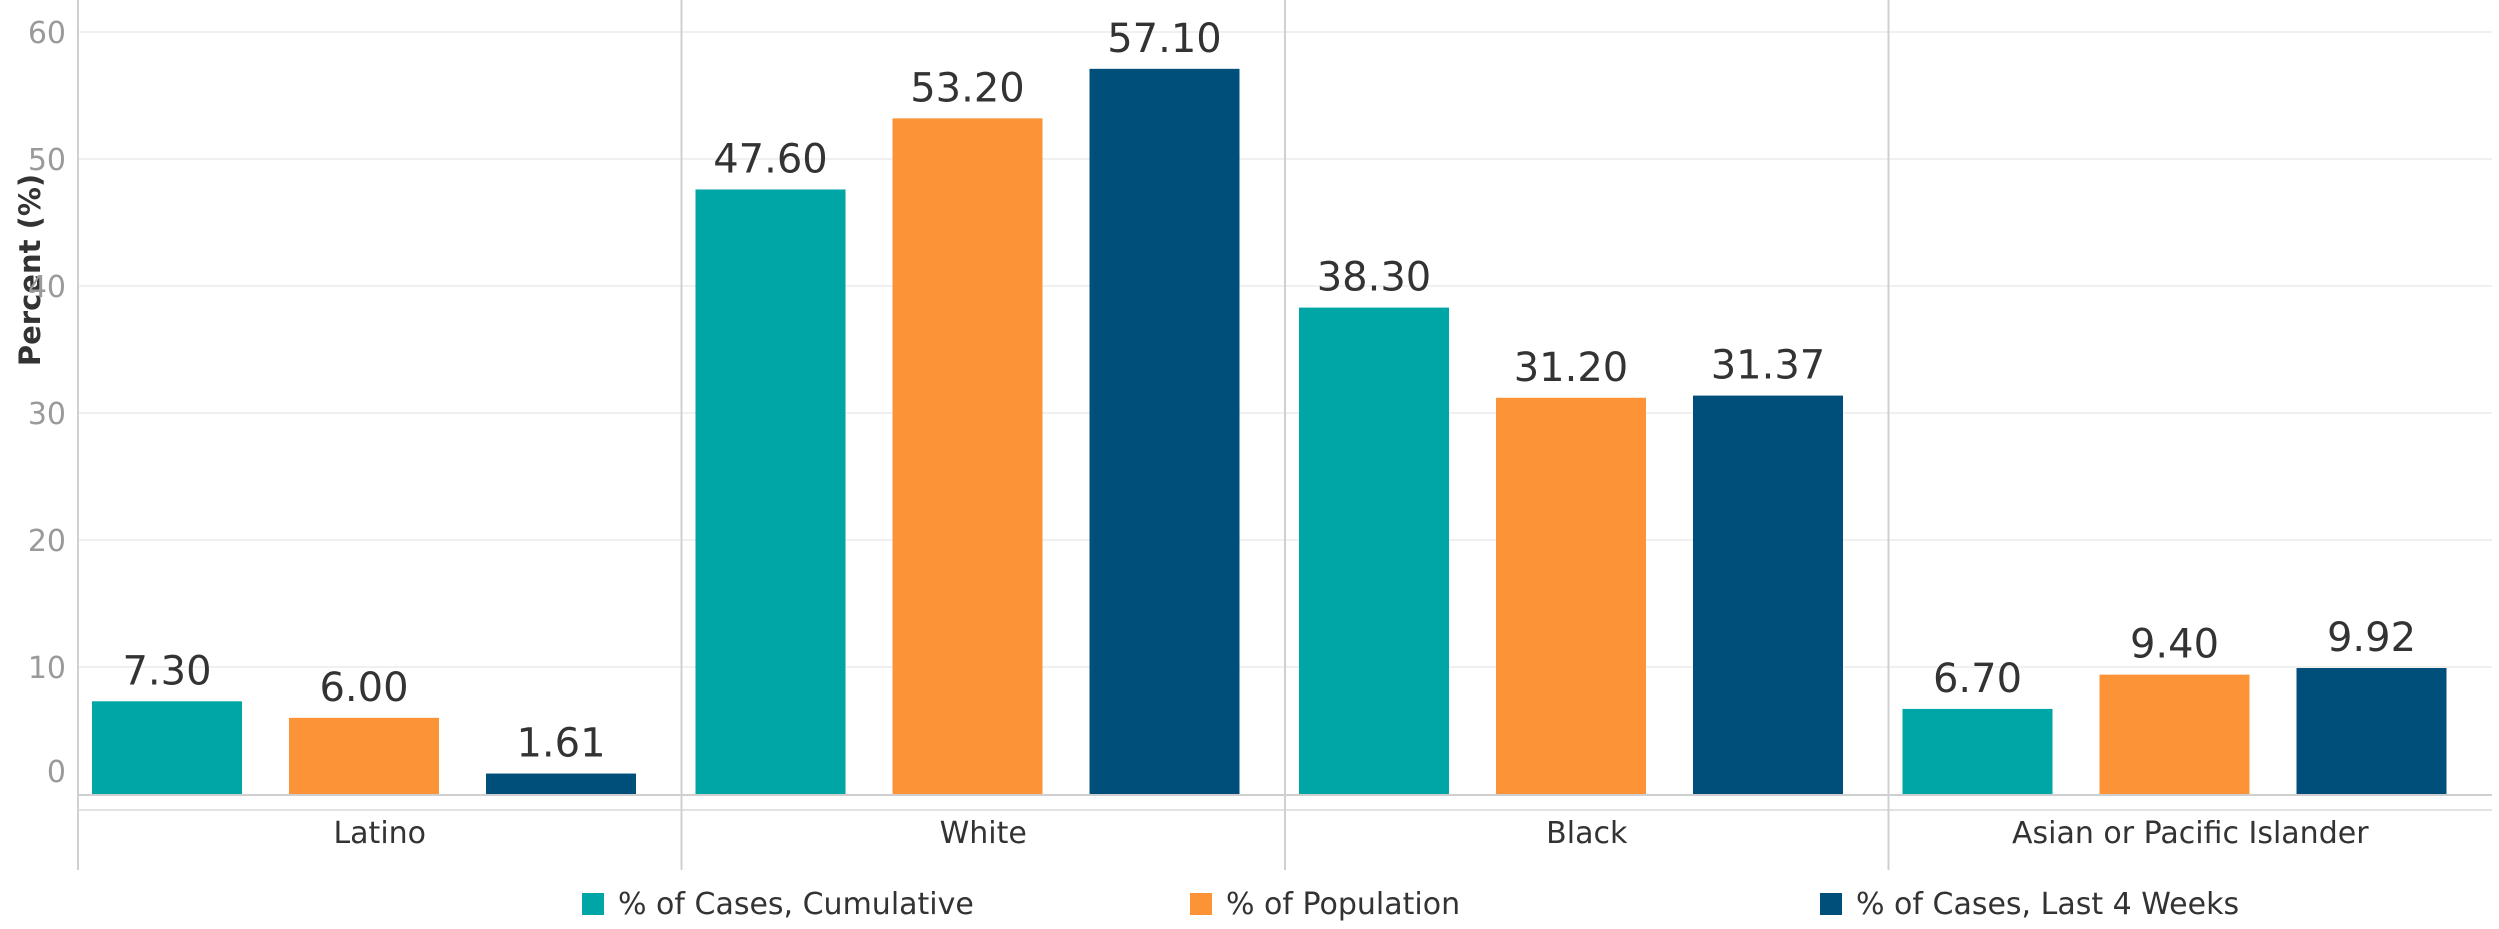 This screenshot has width=2499, height=929. What do you see at coordinates (2190, 833) in the screenshot?
I see `category-label: Asian or Pacific Islander` at bounding box center [2190, 833].